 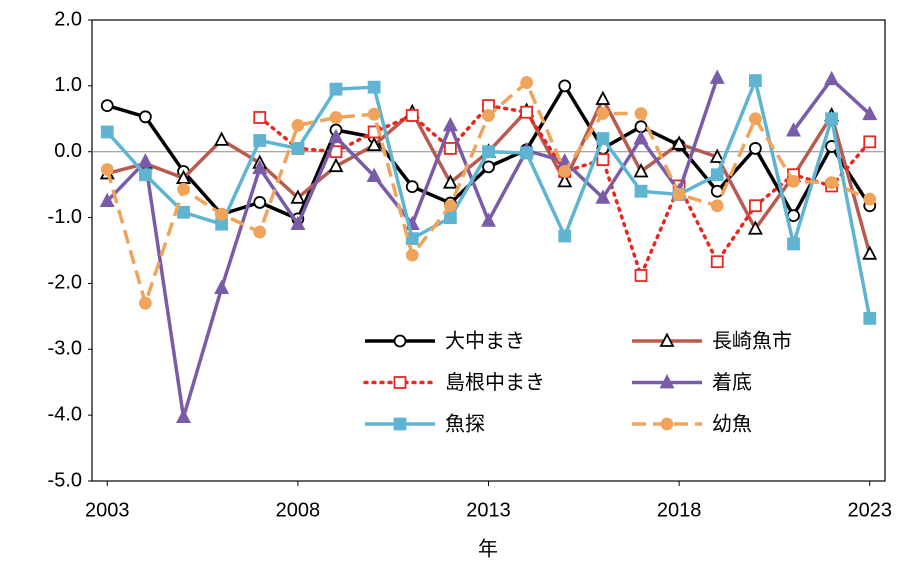 I want to click on x-tick-label: 2023, so click(x=870, y=510).